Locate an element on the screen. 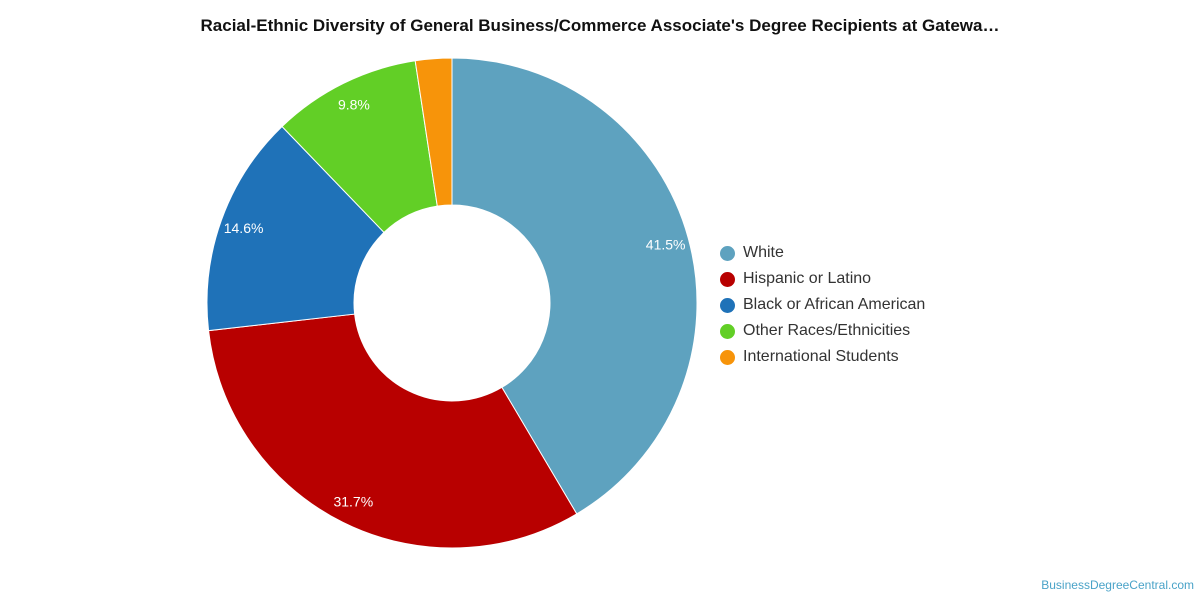 Image resolution: width=1200 pixels, height=600 pixels. slice-black-or-african-american is located at coordinates (295, 228).